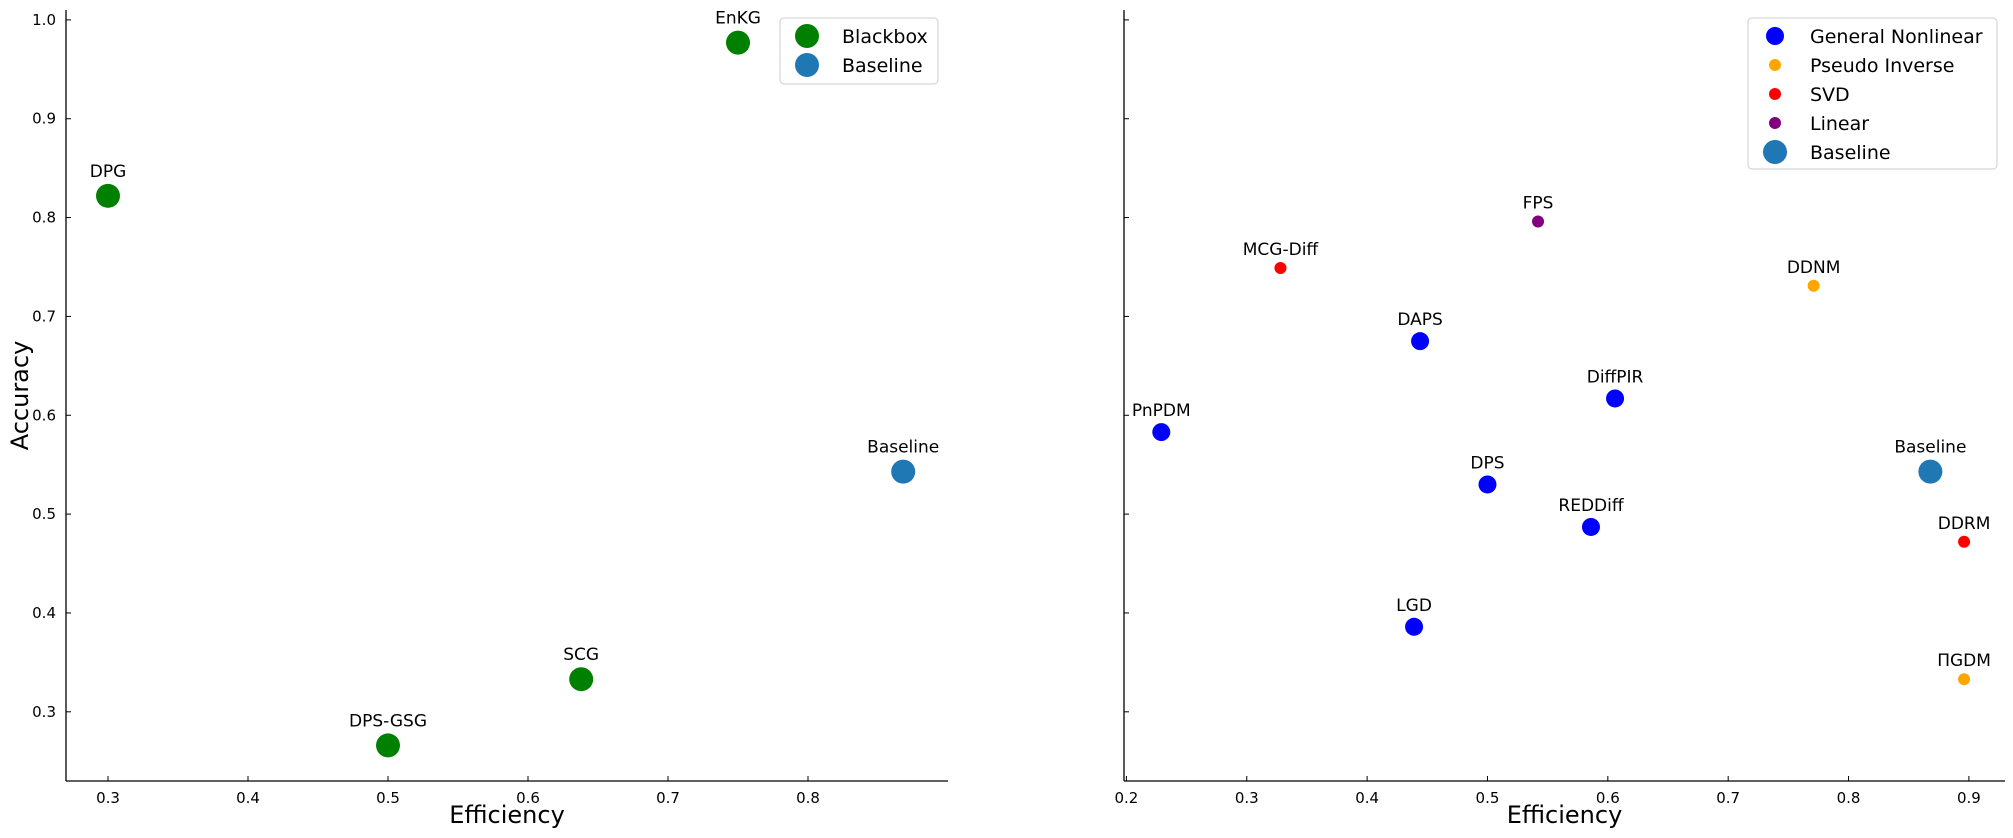 Image resolution: width=2013 pixels, height=838 pixels. Describe the element at coordinates (1591, 506) in the screenshot. I see `point-label-reddiff: REDDiff` at that location.